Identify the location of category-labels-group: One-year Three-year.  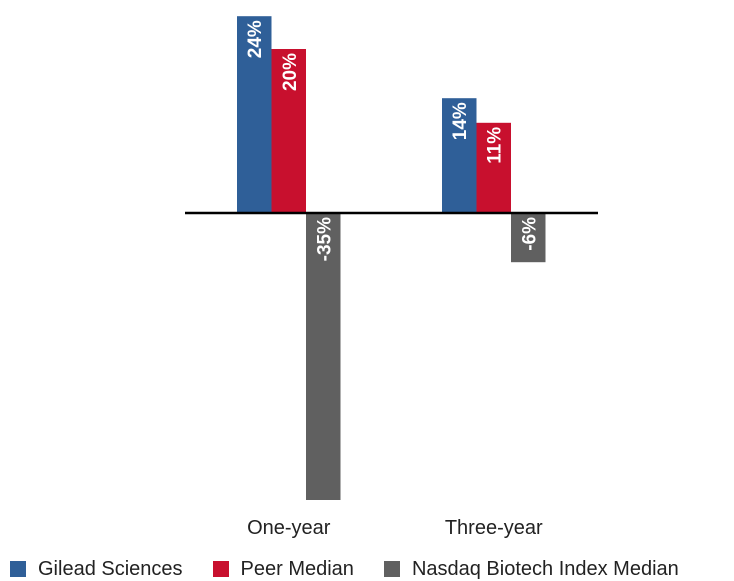
(395, 528).